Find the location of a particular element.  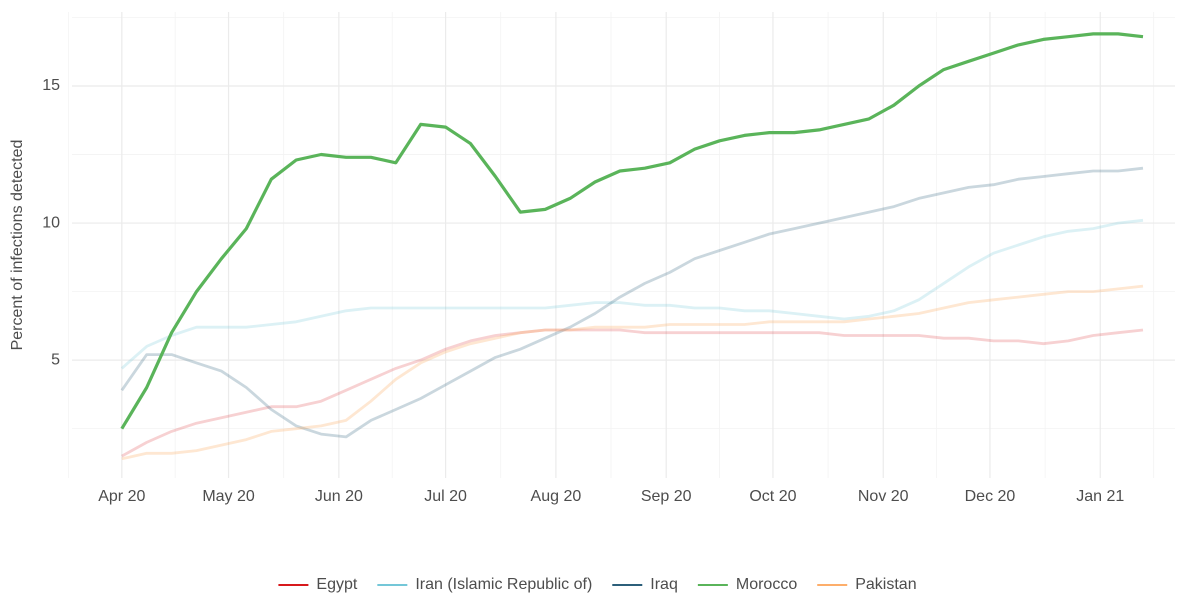

x-tick-label: Jan 21 is located at coordinates (1100, 496).